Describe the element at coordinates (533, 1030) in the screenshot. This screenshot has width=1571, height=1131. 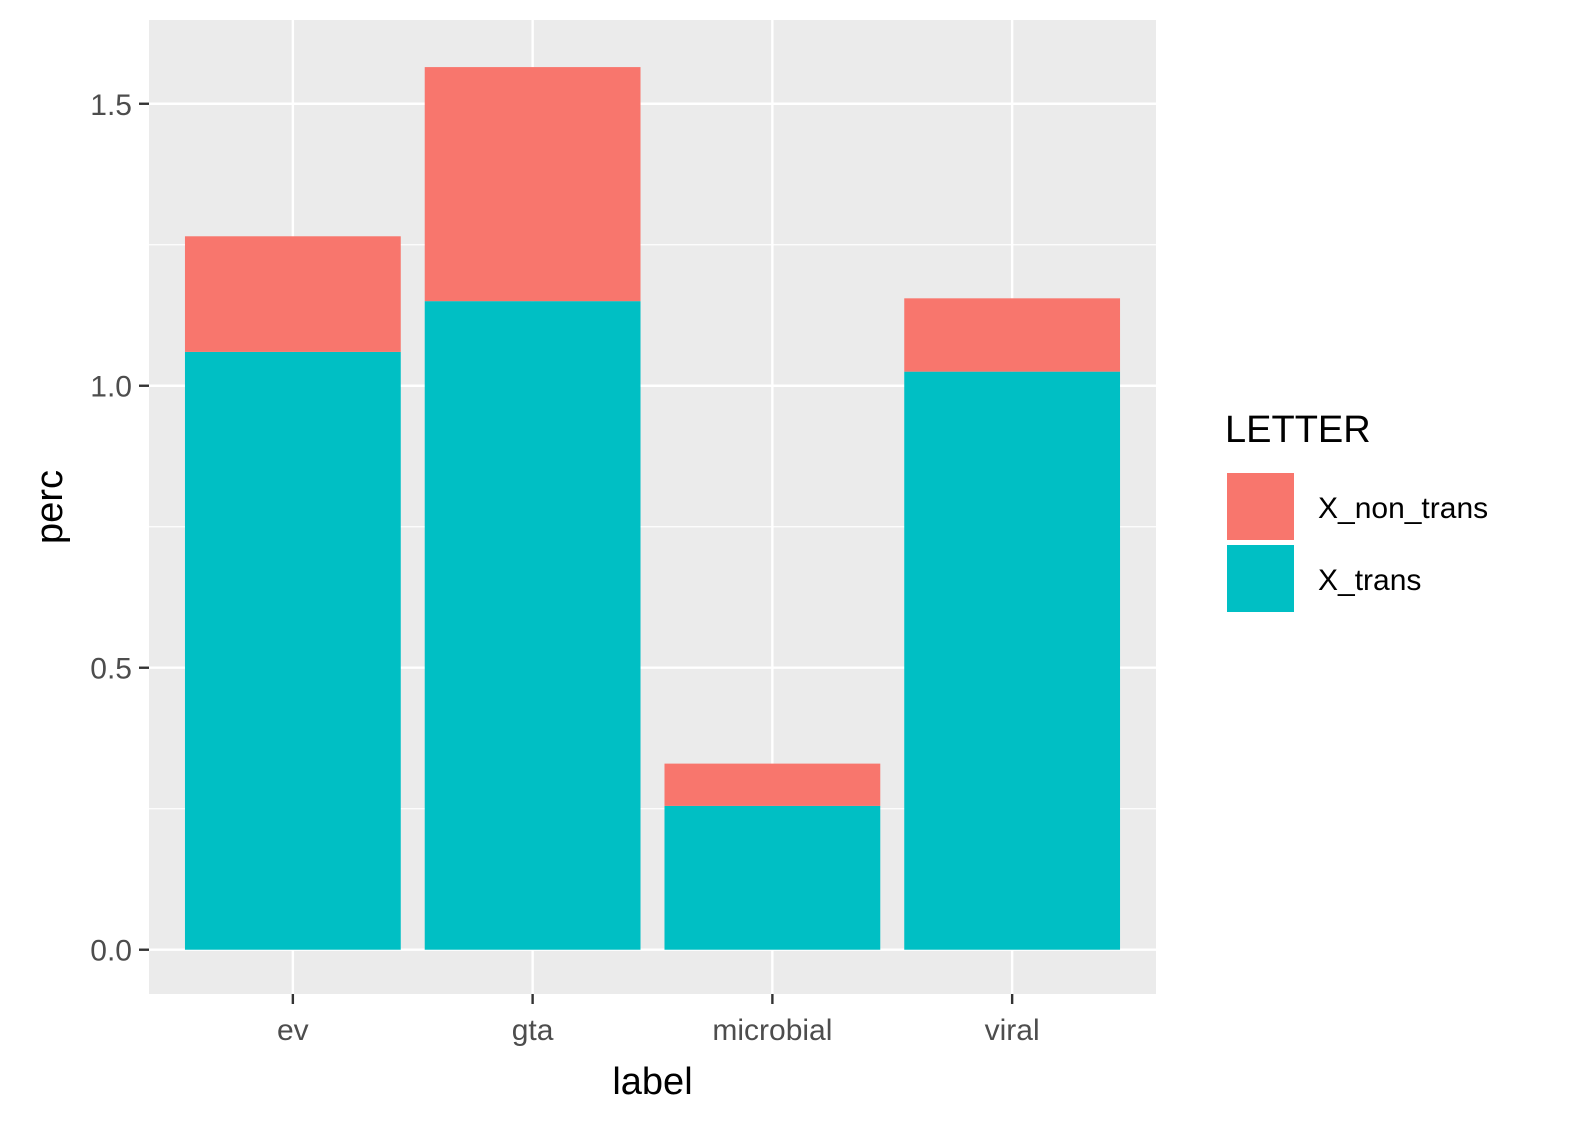
I see `x-tick-label: gta` at that location.